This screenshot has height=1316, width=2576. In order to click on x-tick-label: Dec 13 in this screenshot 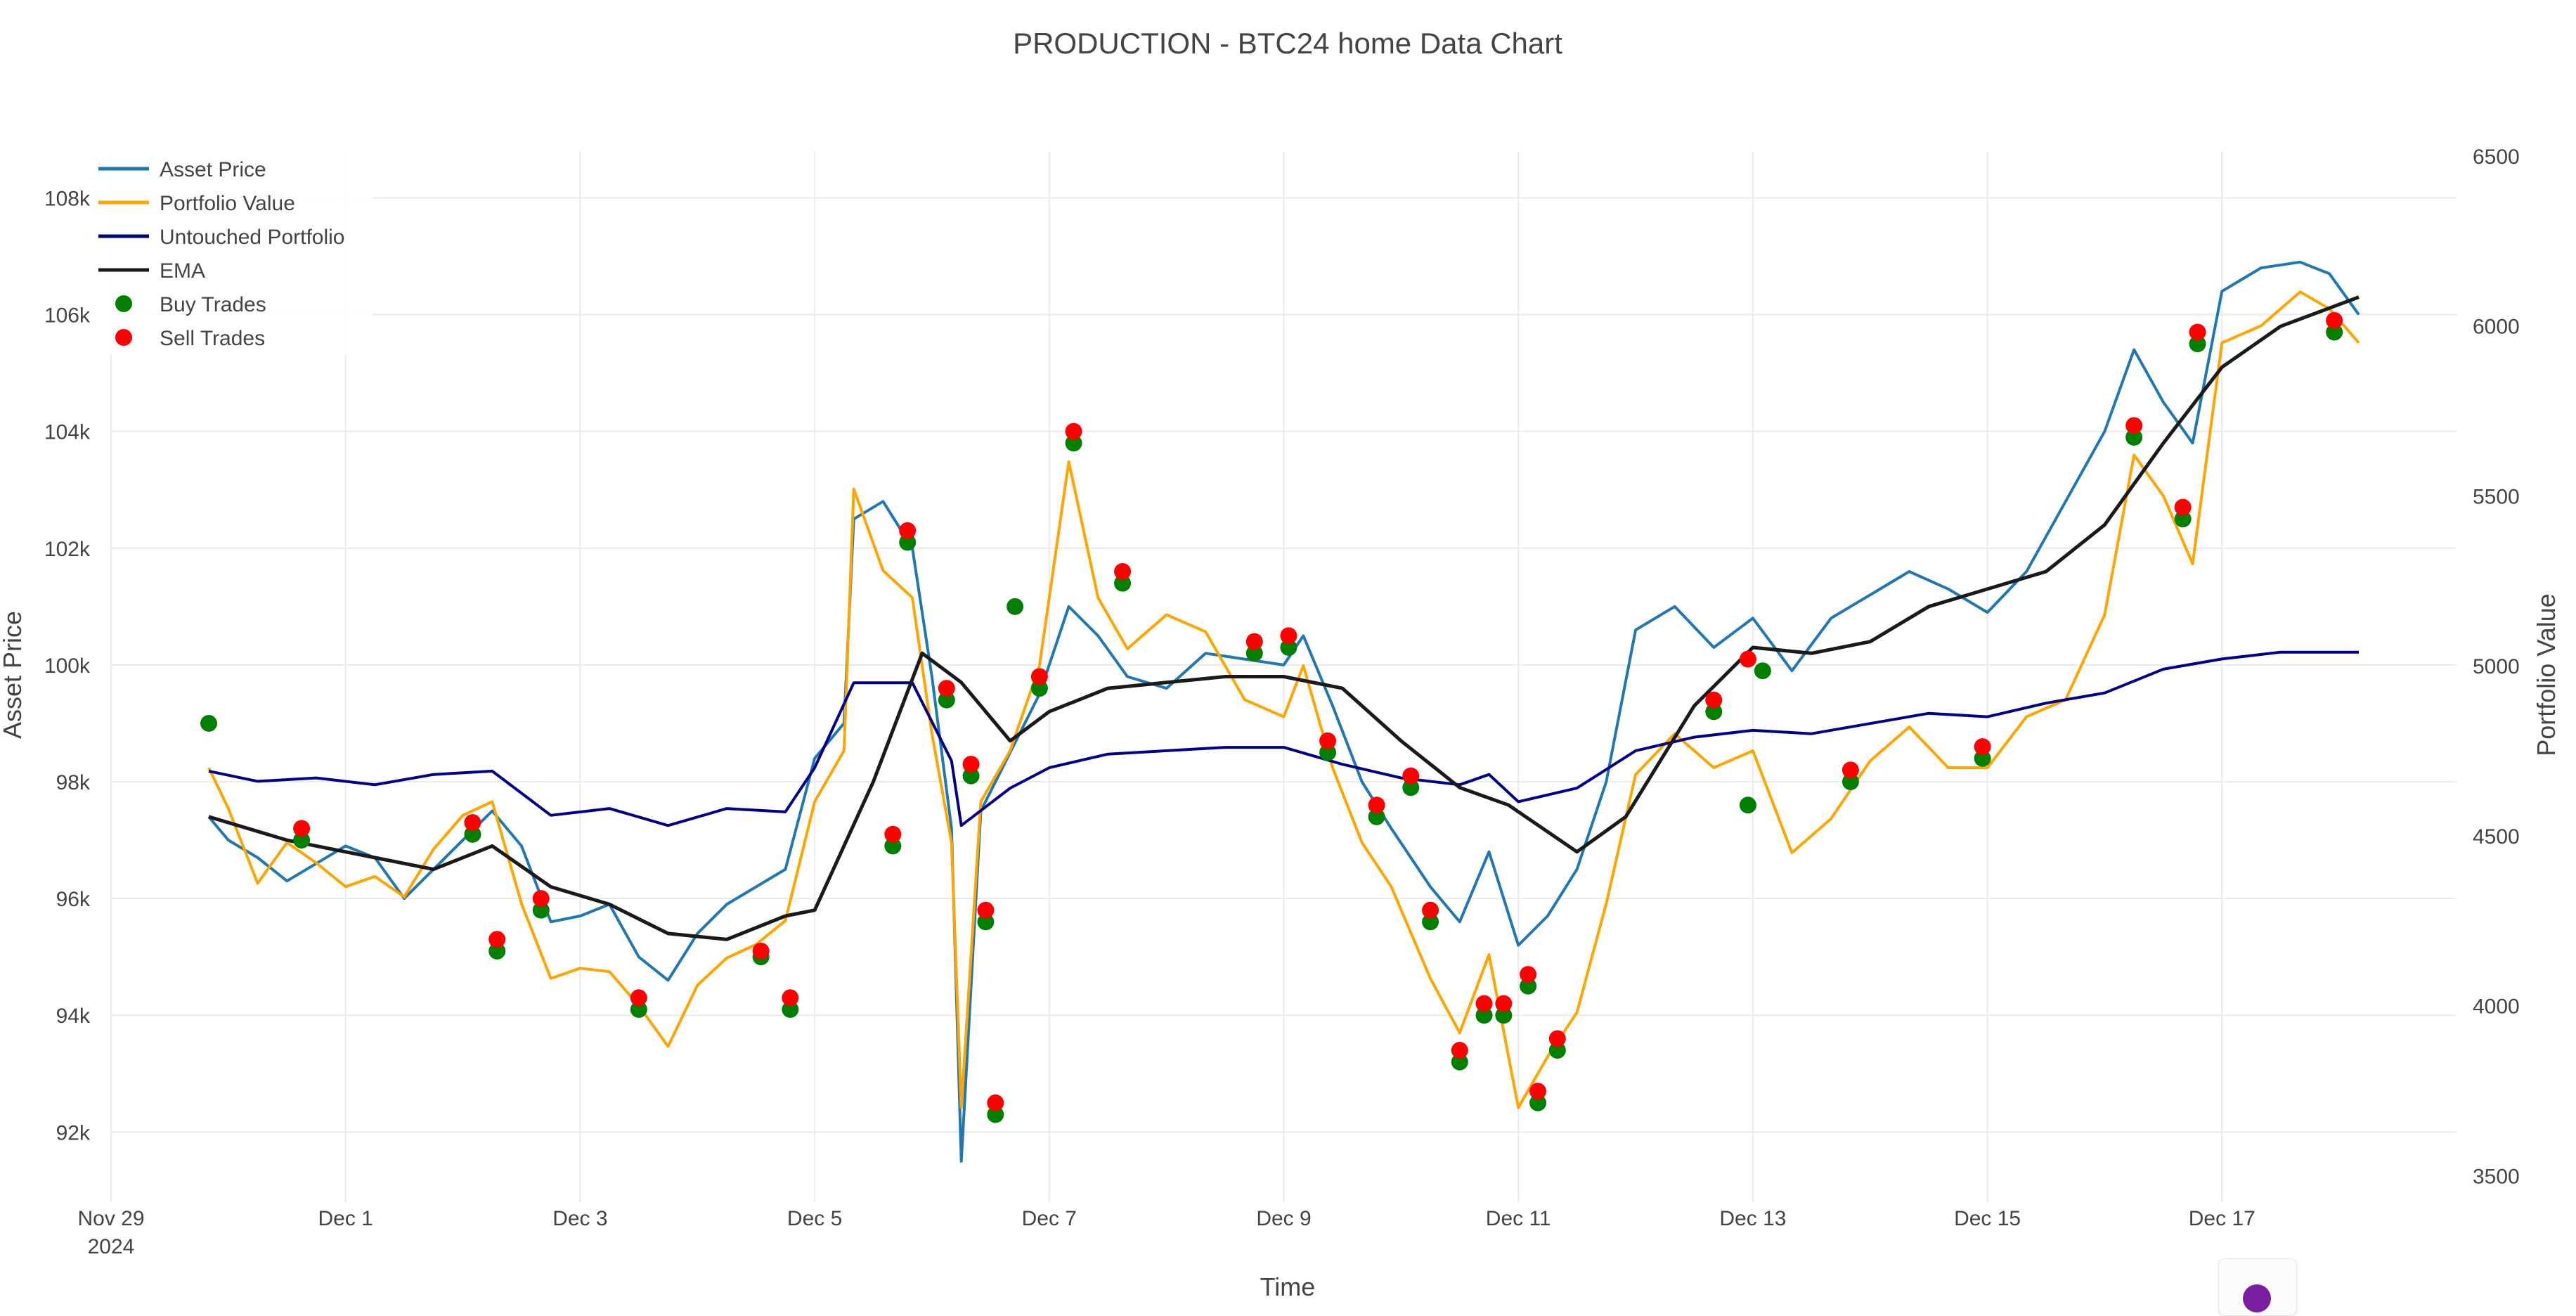, I will do `click(1753, 1218)`.